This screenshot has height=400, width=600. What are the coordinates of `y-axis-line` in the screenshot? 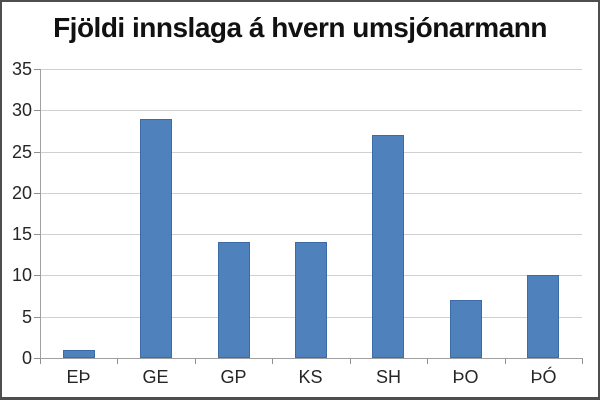 It's located at (40, 214).